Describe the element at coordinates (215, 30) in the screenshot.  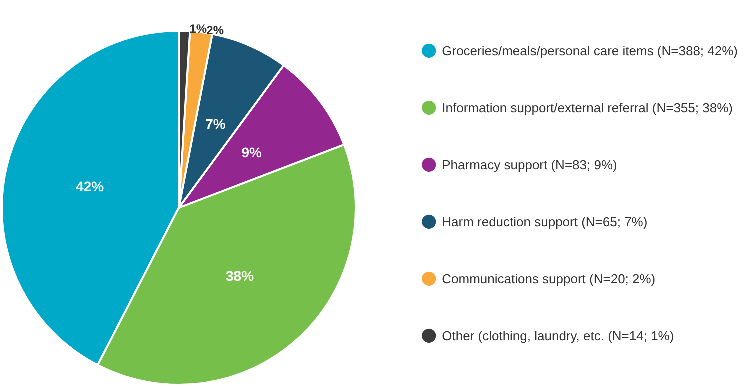
I see `data-label: 2%` at that location.